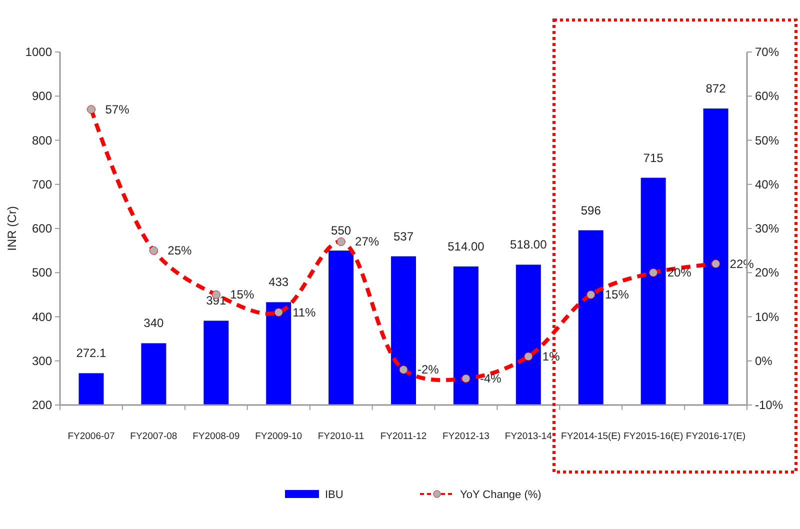 This screenshot has height=529, width=800. What do you see at coordinates (367, 241) in the screenshot?
I see `data-label: 27%` at bounding box center [367, 241].